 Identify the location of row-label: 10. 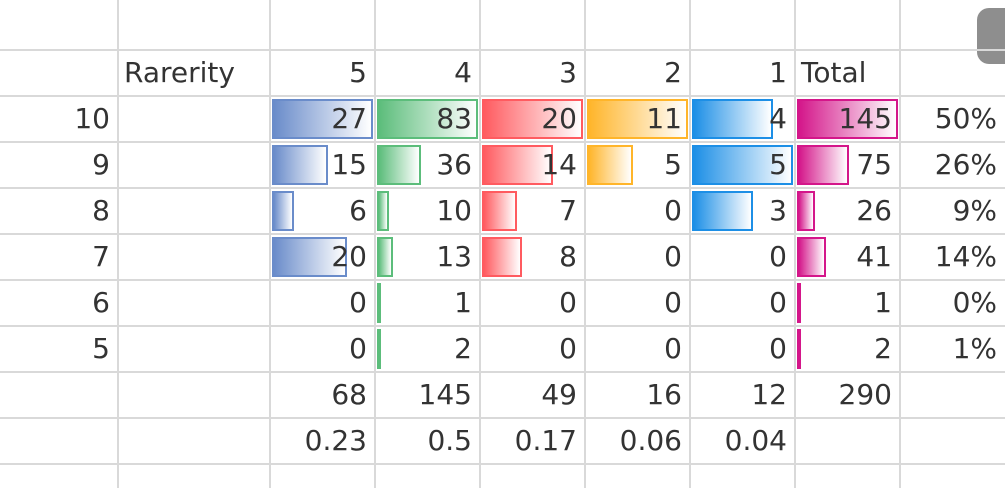
(92, 118).